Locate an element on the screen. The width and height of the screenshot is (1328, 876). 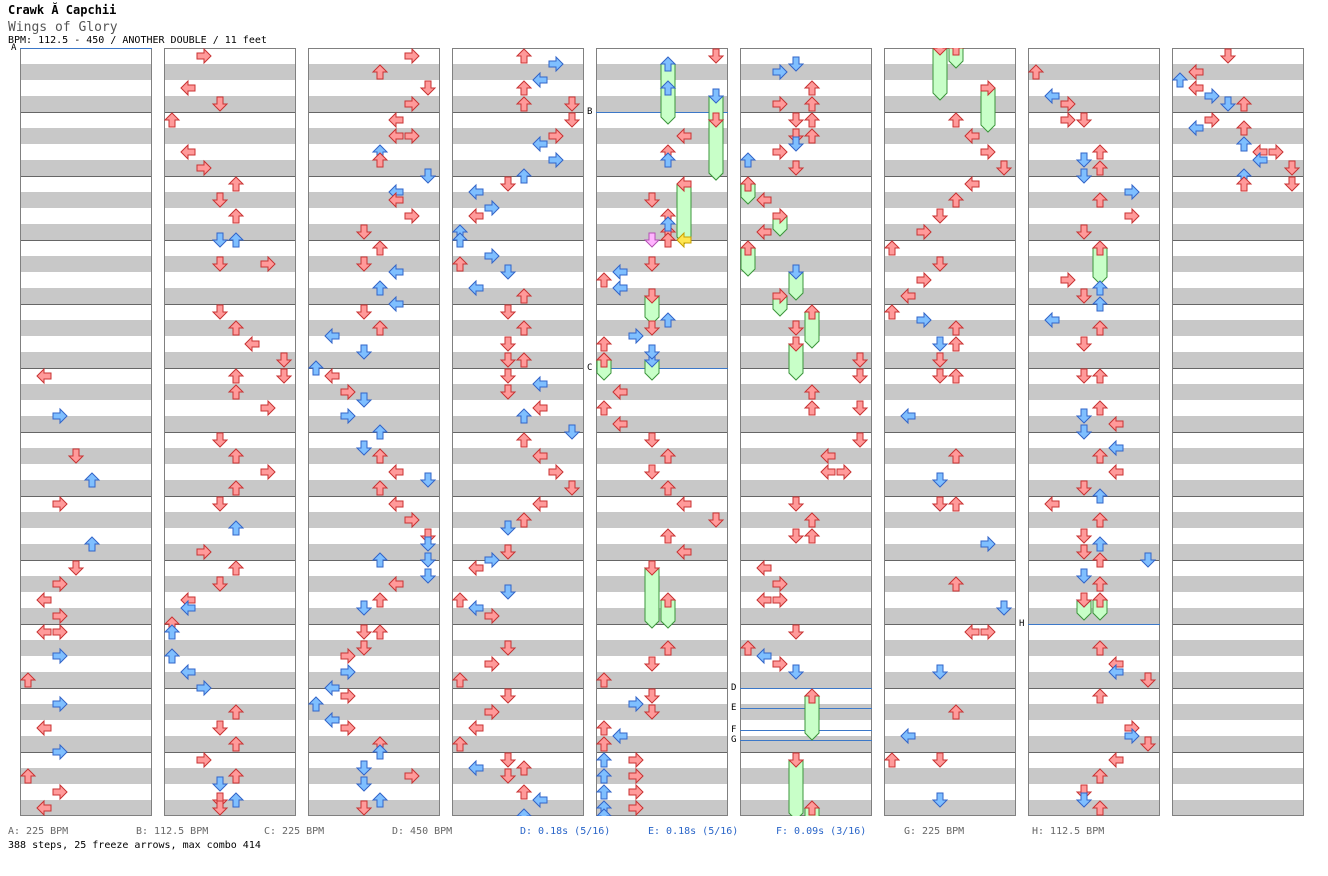
song-title: Wings of Glory is located at coordinates (63, 27).